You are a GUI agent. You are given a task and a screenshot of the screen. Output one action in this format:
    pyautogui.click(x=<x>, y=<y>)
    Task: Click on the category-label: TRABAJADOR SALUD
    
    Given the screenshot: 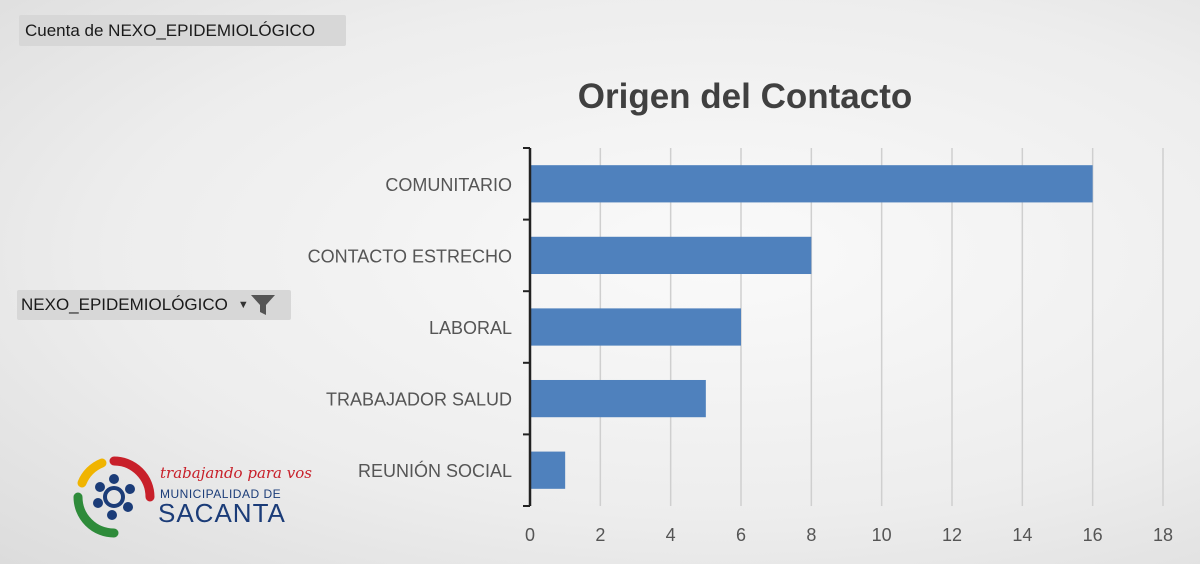 What is the action you would take?
    pyautogui.click(x=419, y=400)
    